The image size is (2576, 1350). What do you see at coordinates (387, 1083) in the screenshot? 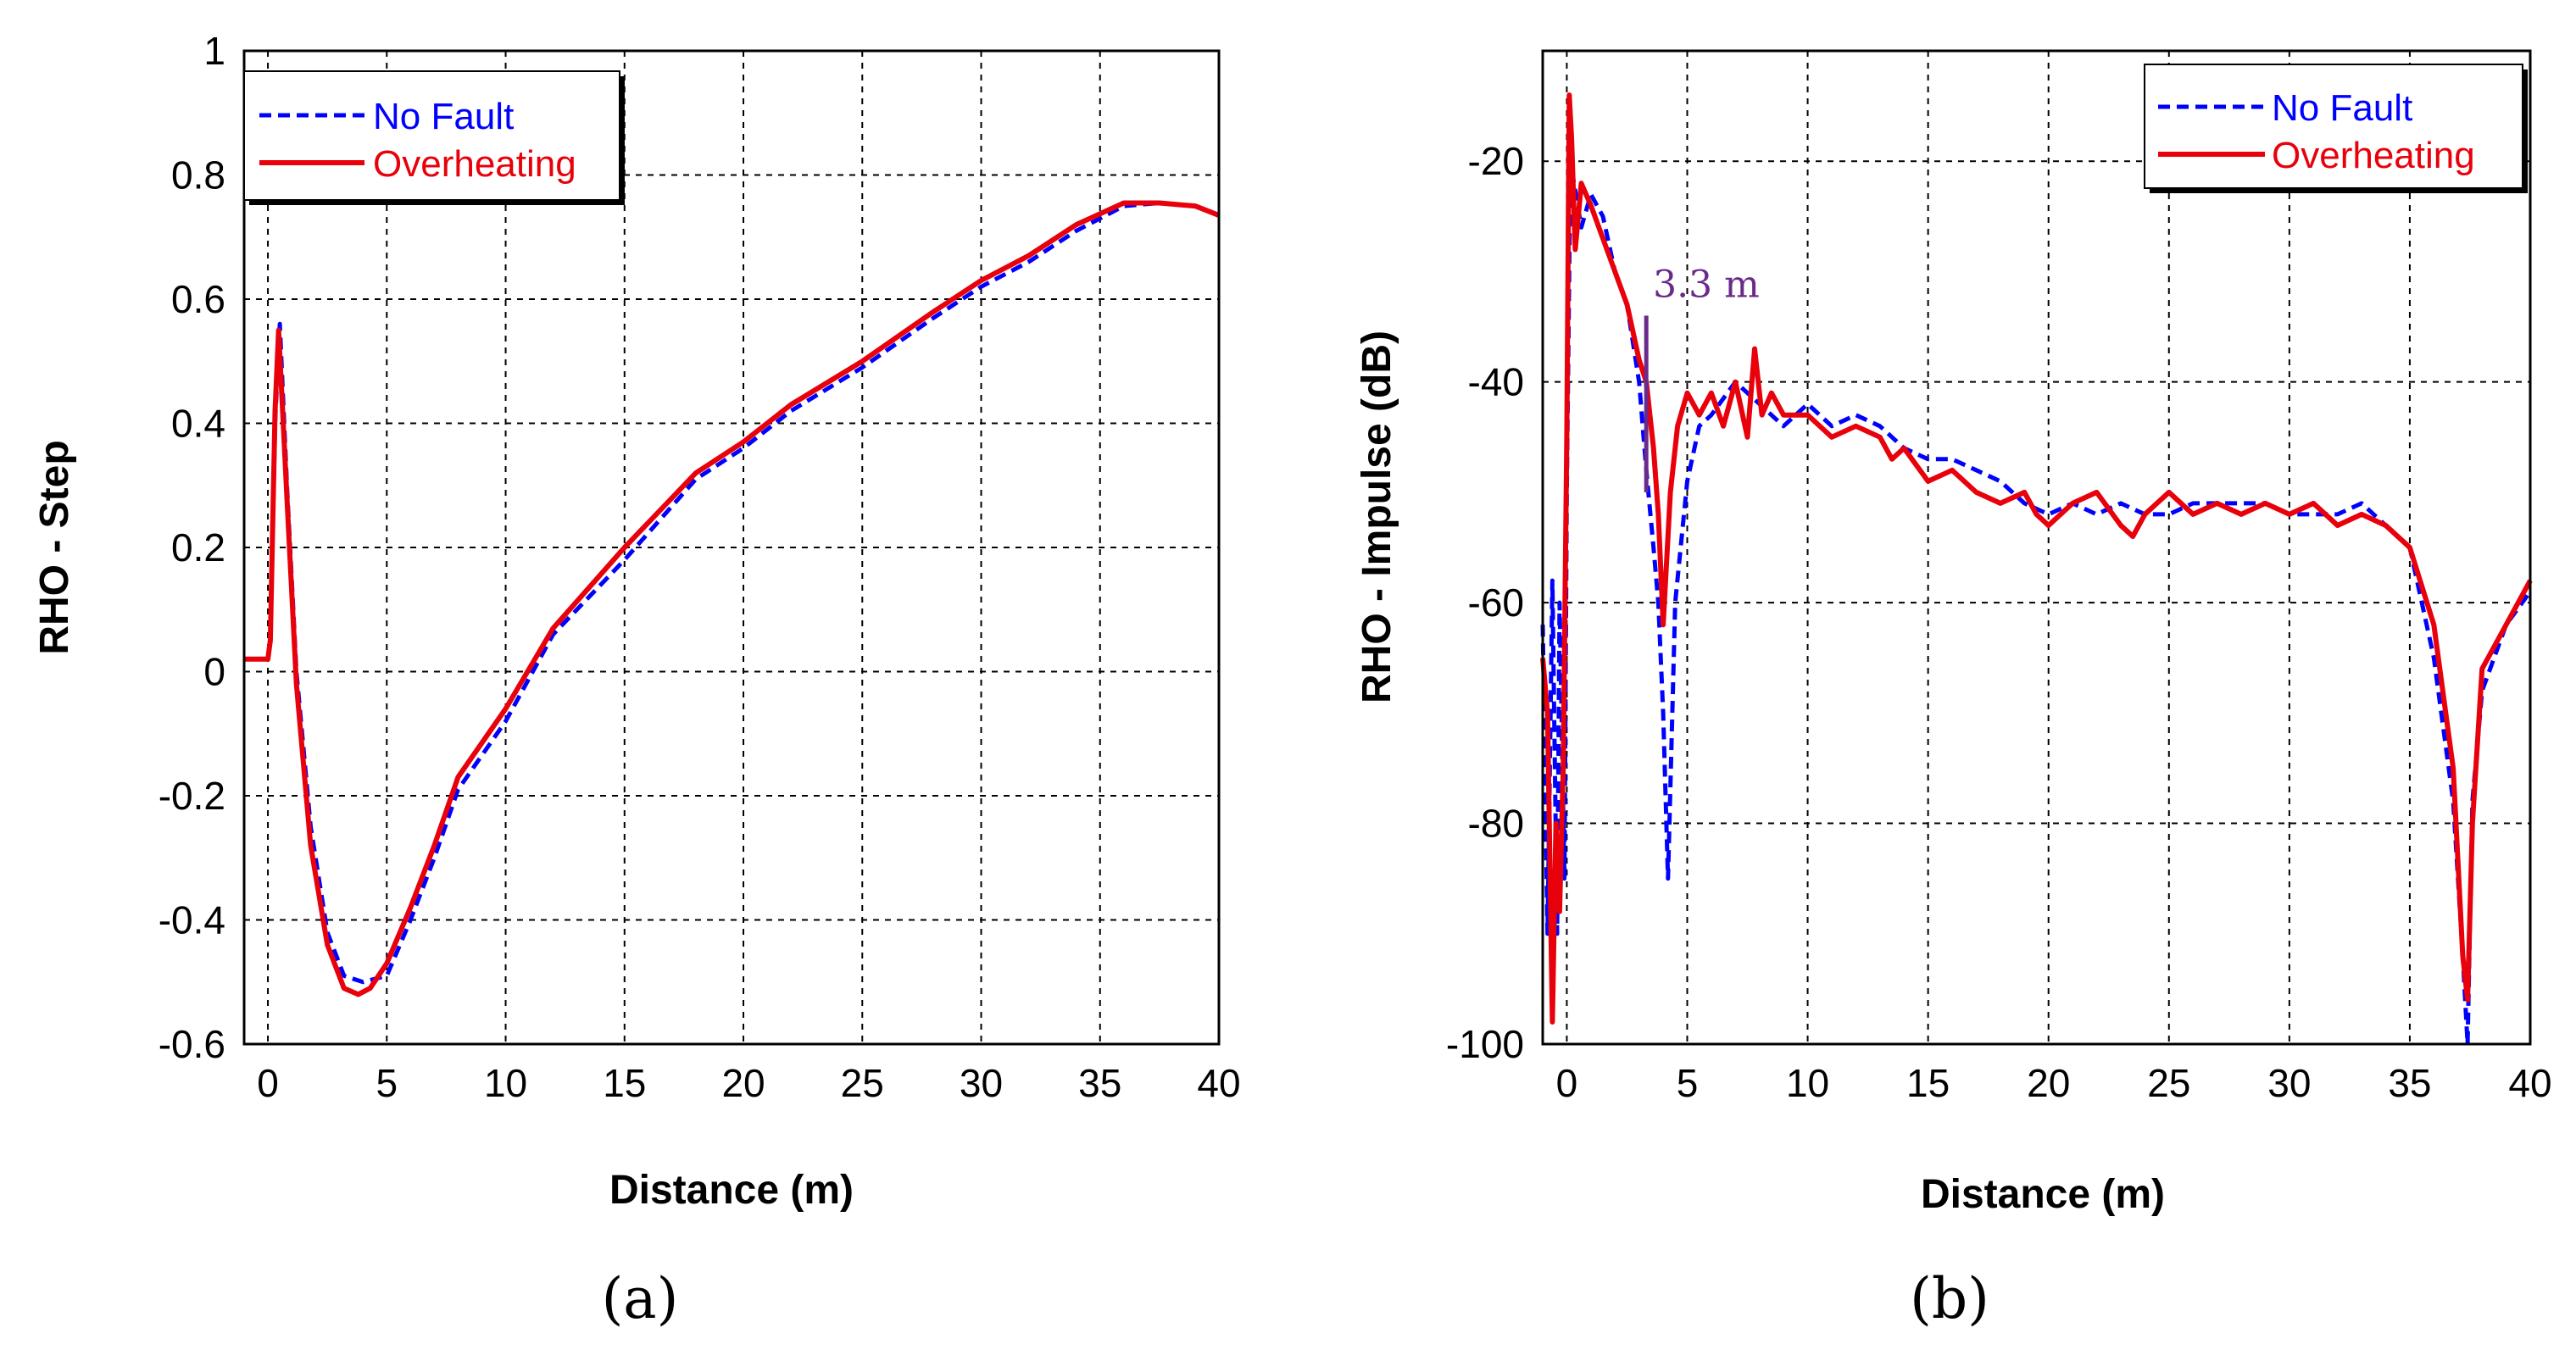
I see `chart-a-xtick-label: 5` at bounding box center [387, 1083].